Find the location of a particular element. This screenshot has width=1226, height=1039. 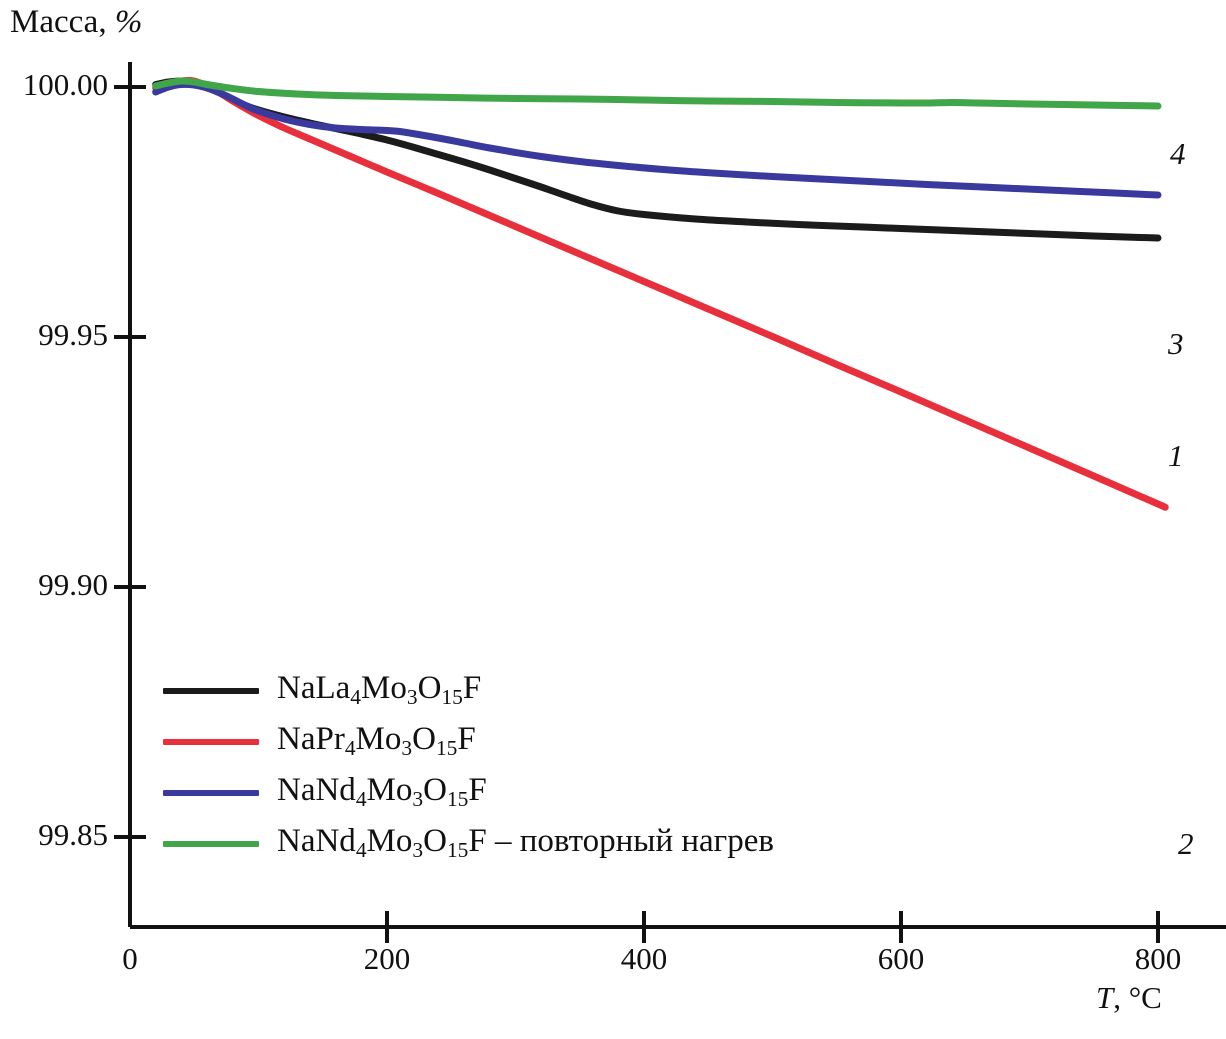

x-axis-unit: , °C is located at coordinates (1137, 997).